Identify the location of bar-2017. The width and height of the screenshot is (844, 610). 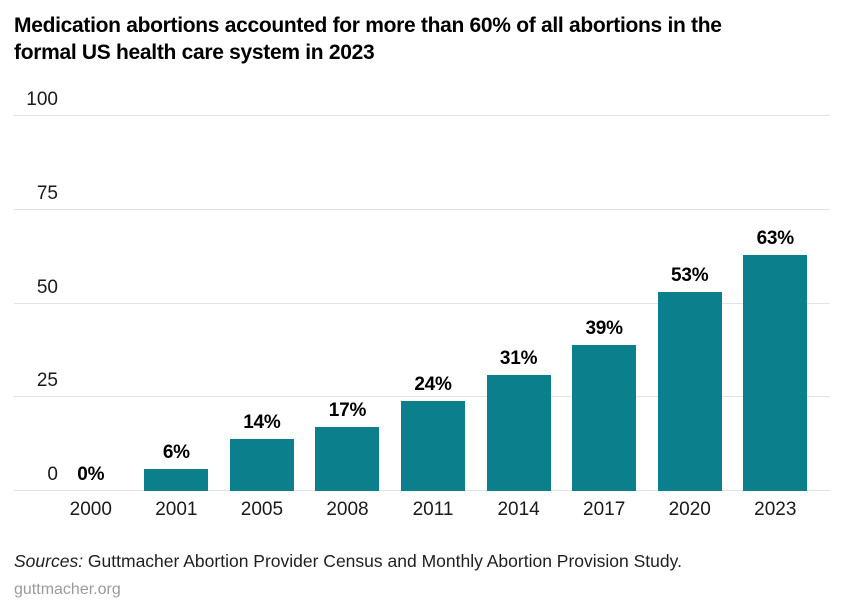
(604, 417).